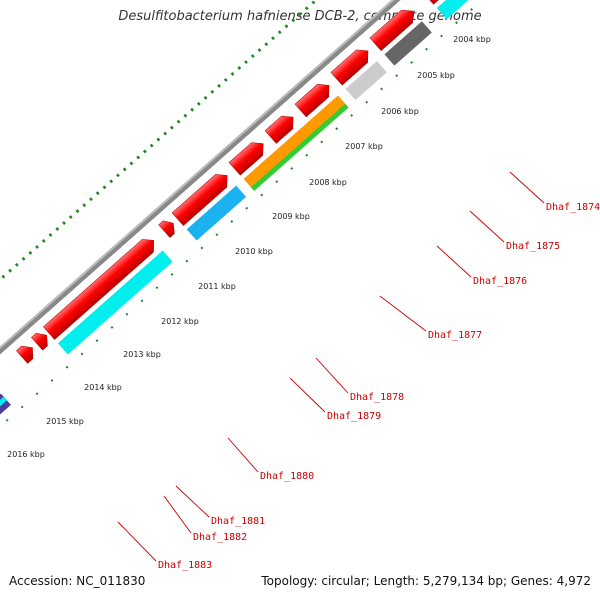  What do you see at coordinates (328, 182) in the screenshot?
I see `kbp-label: 2008 kbp` at bounding box center [328, 182].